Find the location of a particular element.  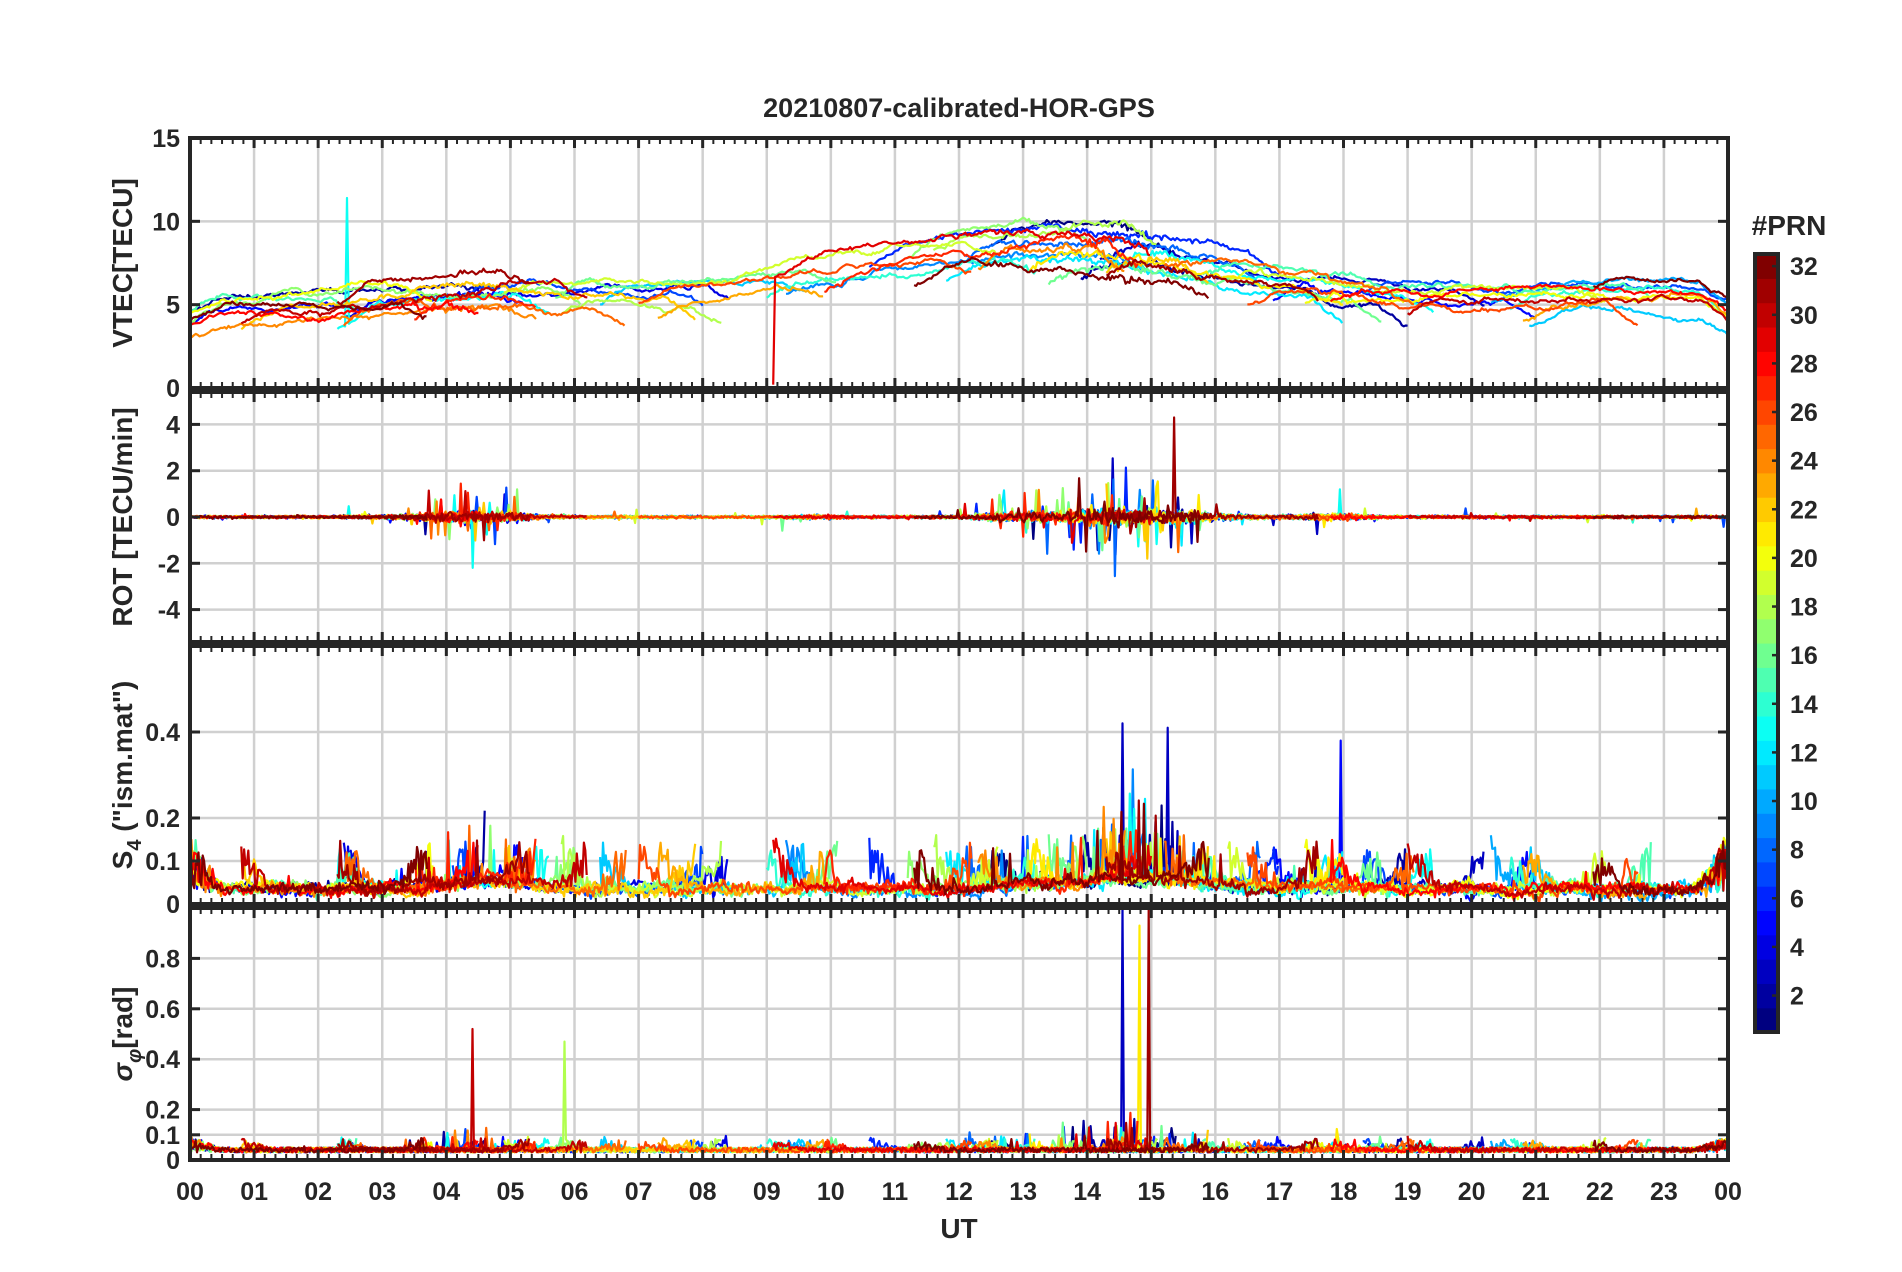

x-tick-label: 18 is located at coordinates (1344, 1192).